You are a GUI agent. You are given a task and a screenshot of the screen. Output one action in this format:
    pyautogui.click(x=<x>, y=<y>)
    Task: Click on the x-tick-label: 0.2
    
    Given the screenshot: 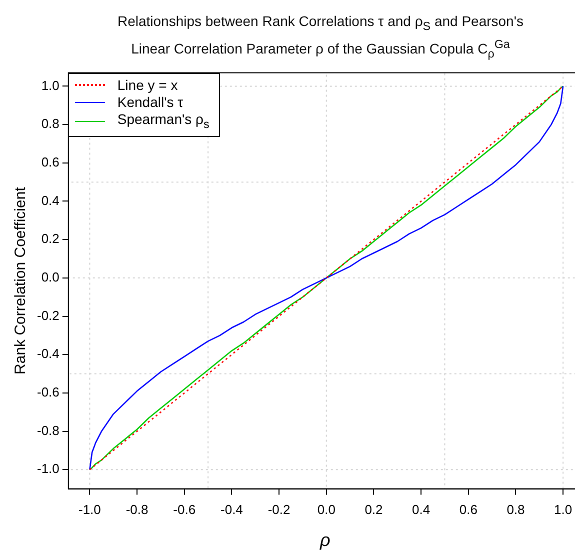 What is the action you would take?
    pyautogui.click(x=373, y=510)
    